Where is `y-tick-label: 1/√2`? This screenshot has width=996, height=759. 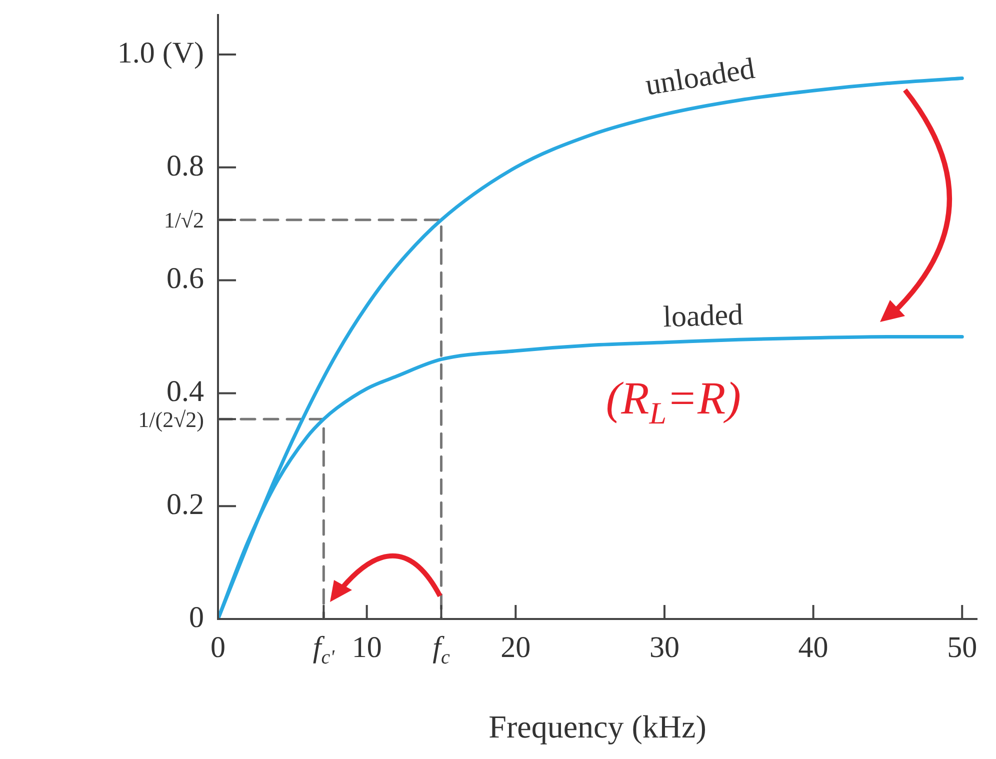
y-tick-label: 1/√2 is located at coordinates (184, 220).